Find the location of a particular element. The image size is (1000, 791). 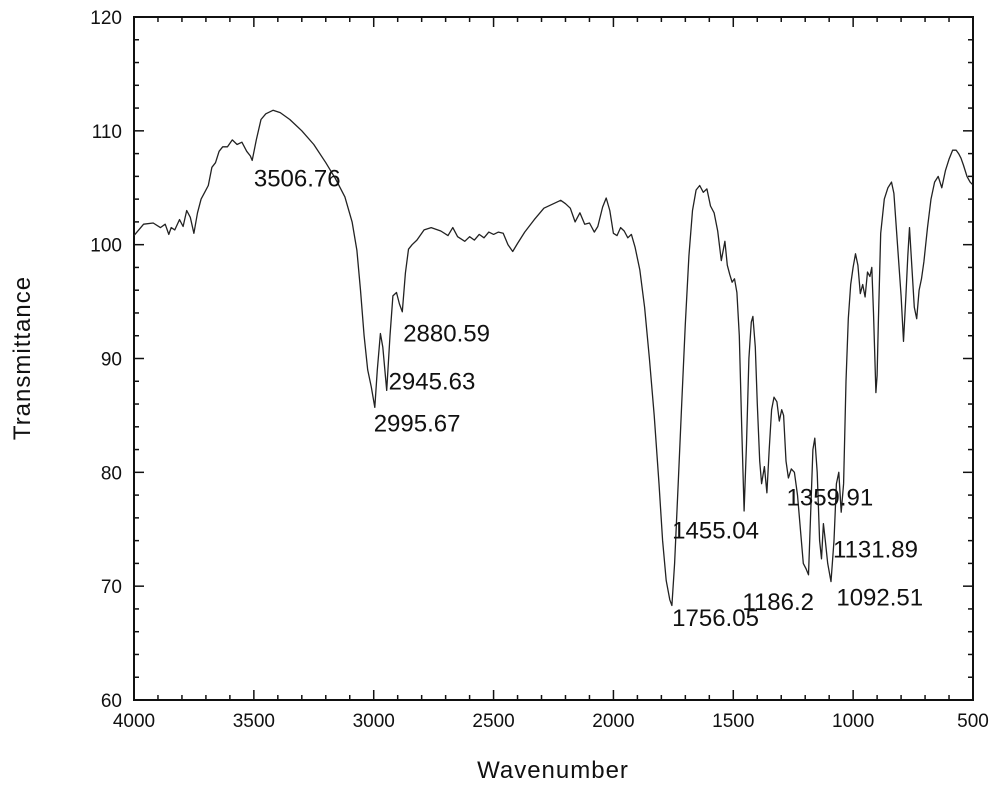

peak-label: 2945.63 is located at coordinates (432, 381).